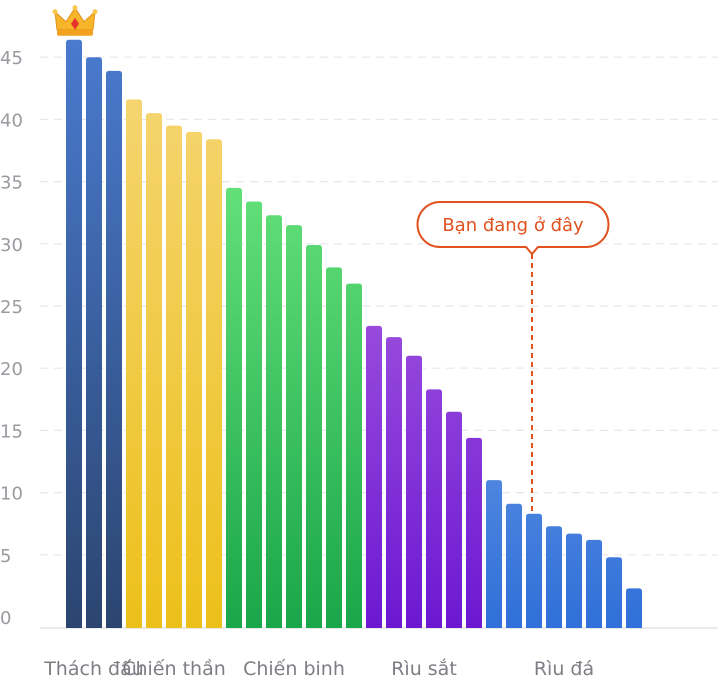  I want to click on y-tick-label: 5, so click(5, 556).